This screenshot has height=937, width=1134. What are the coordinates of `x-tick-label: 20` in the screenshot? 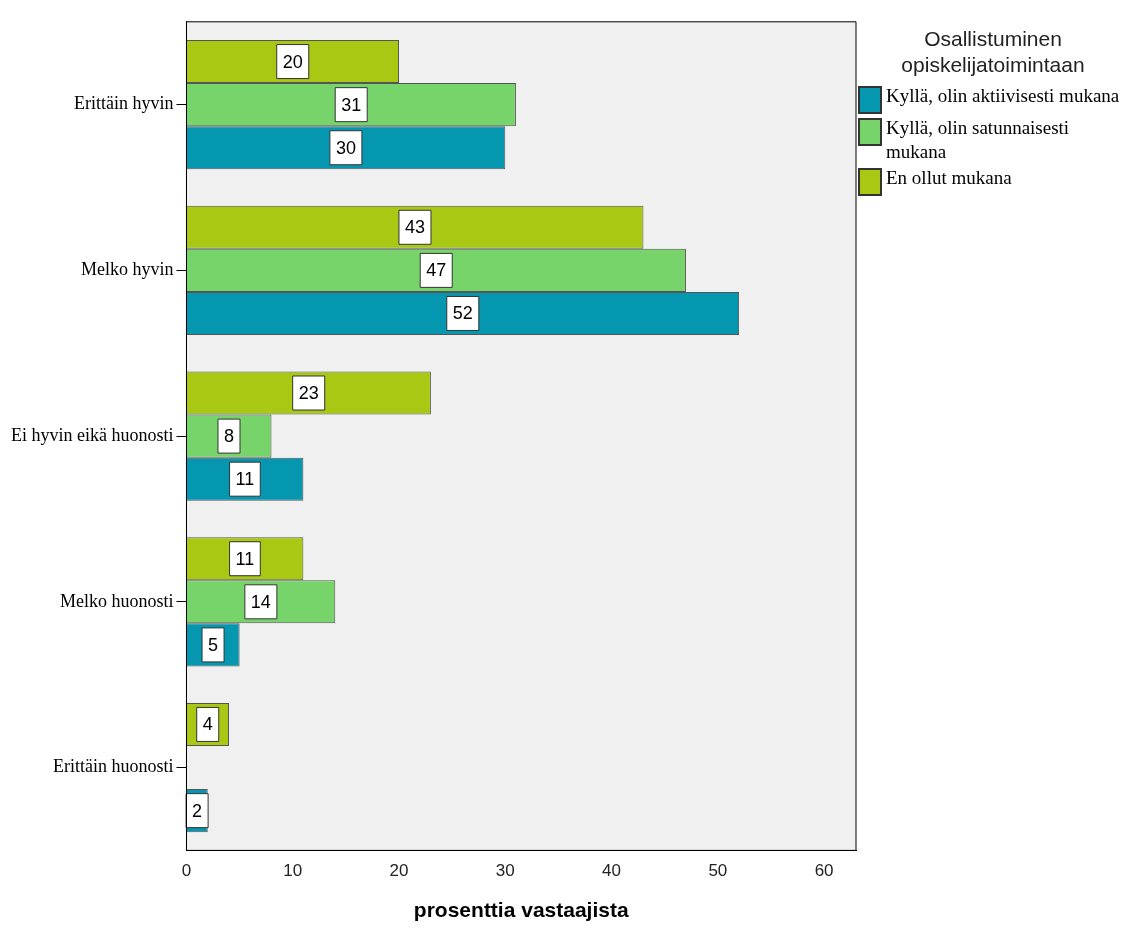 It's located at (399, 871).